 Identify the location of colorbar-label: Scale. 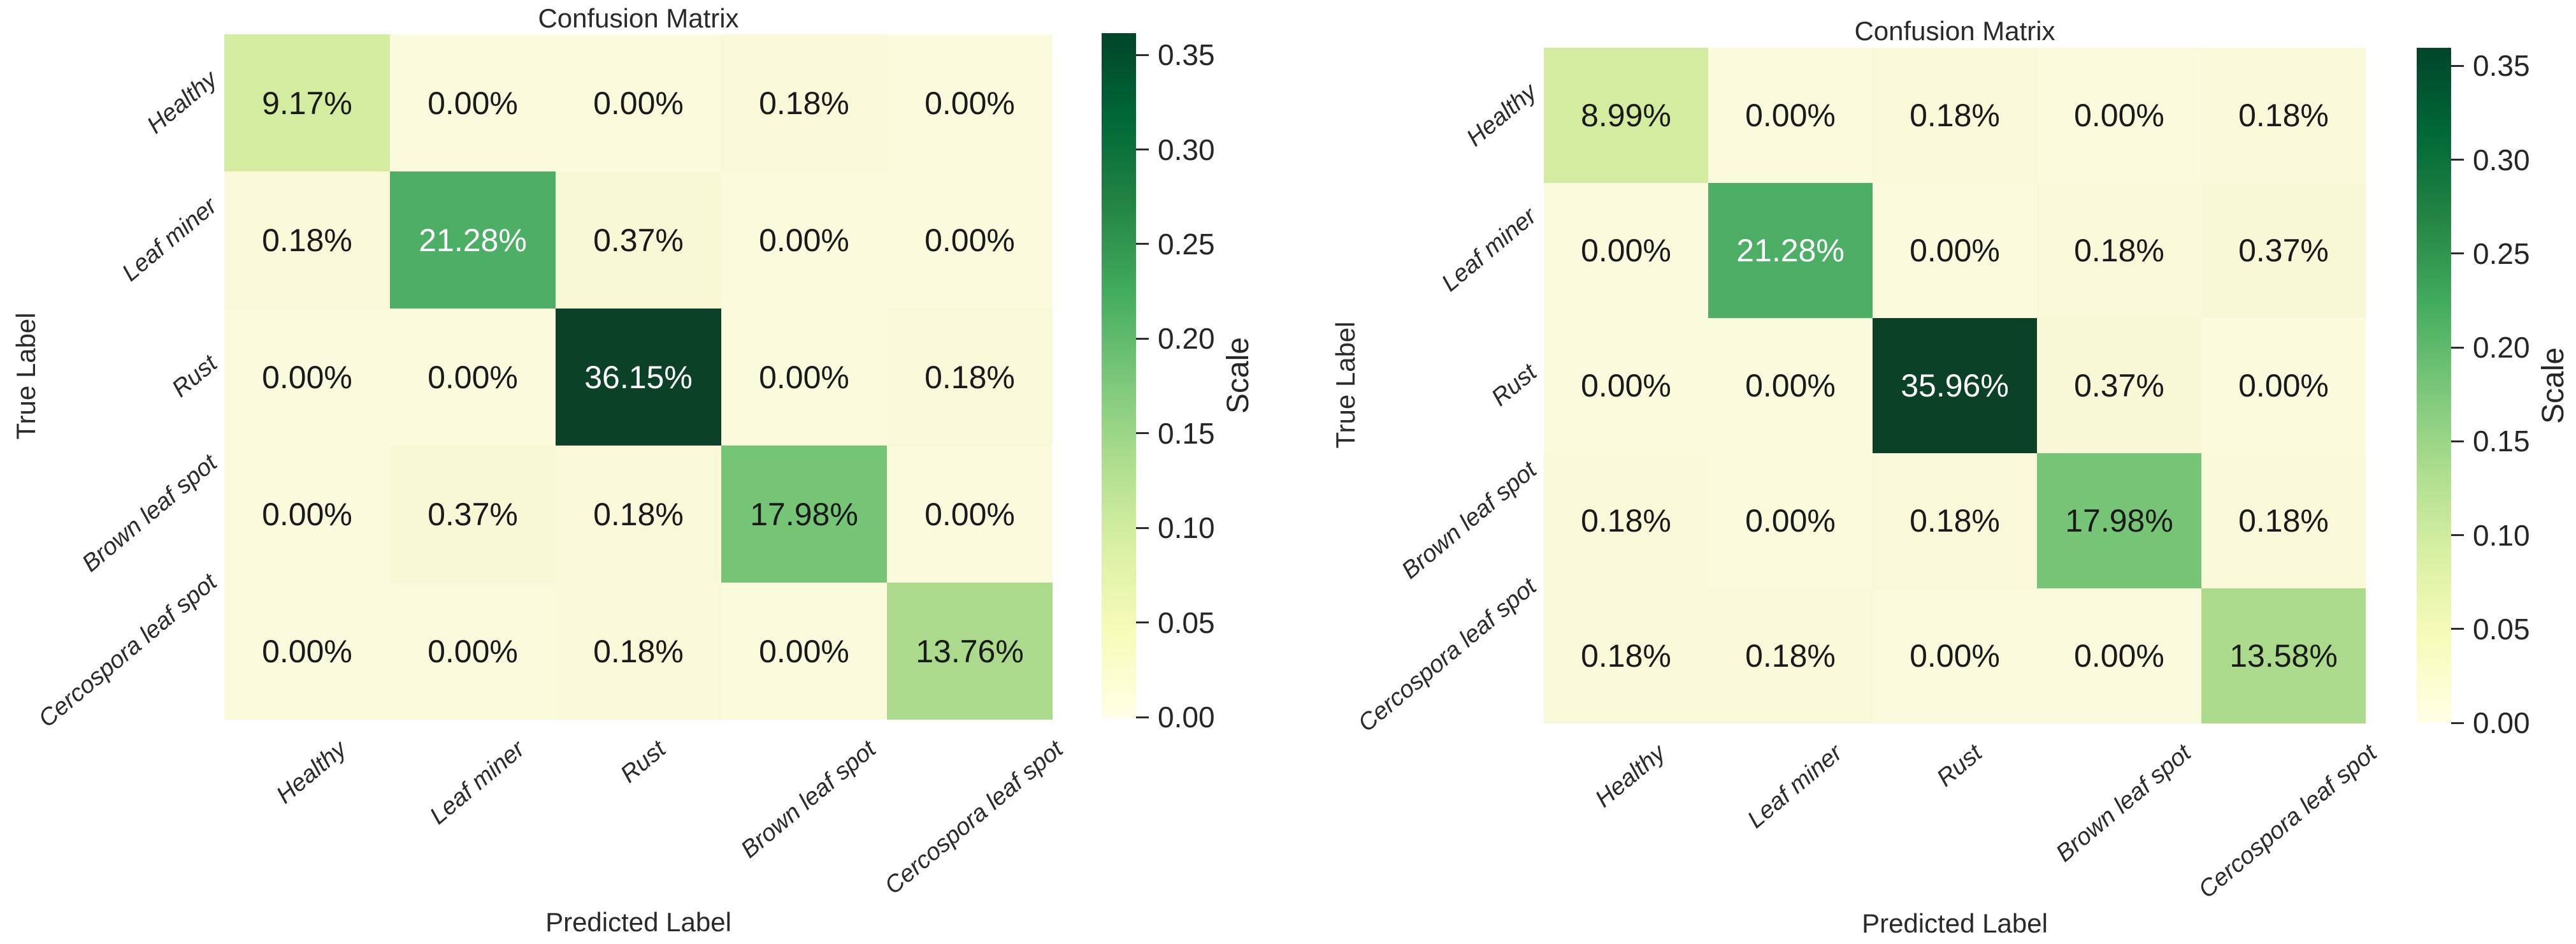
(2553, 385).